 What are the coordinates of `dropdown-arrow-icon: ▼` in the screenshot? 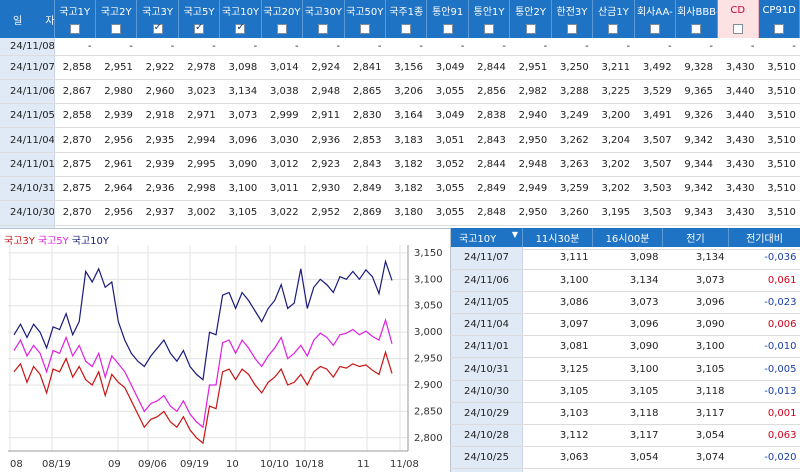 It's located at (514, 234).